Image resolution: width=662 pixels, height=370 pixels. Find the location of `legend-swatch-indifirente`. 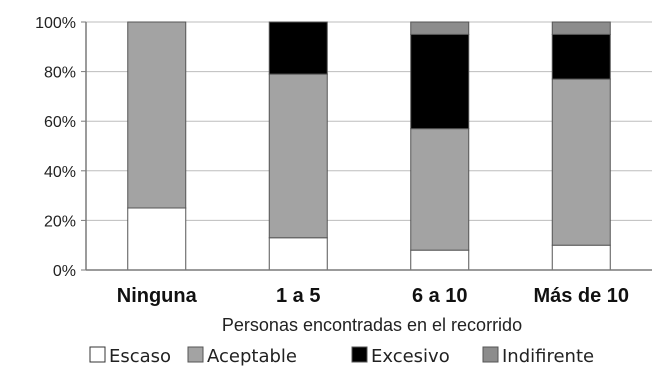

legend-swatch-indifirente is located at coordinates (490, 354).